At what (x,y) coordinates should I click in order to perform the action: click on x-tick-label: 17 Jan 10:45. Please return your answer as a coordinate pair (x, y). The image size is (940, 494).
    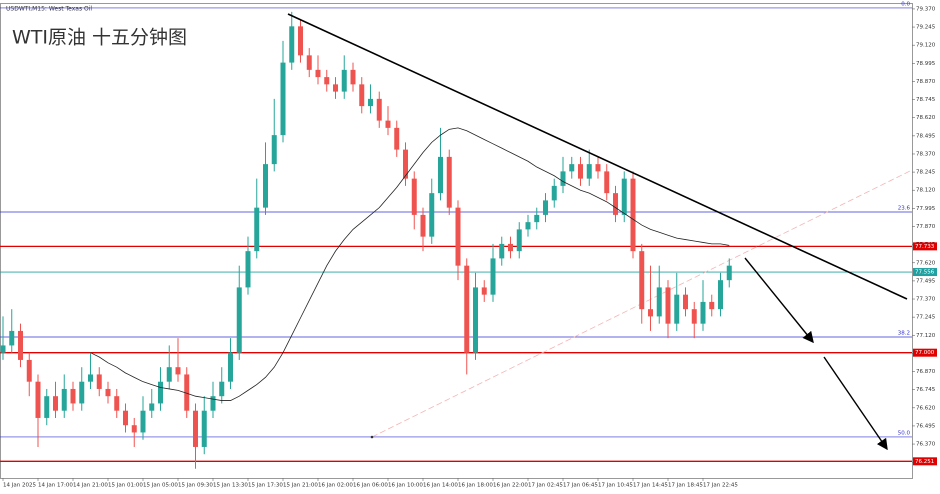
    Looking at the image, I should click on (615, 486).